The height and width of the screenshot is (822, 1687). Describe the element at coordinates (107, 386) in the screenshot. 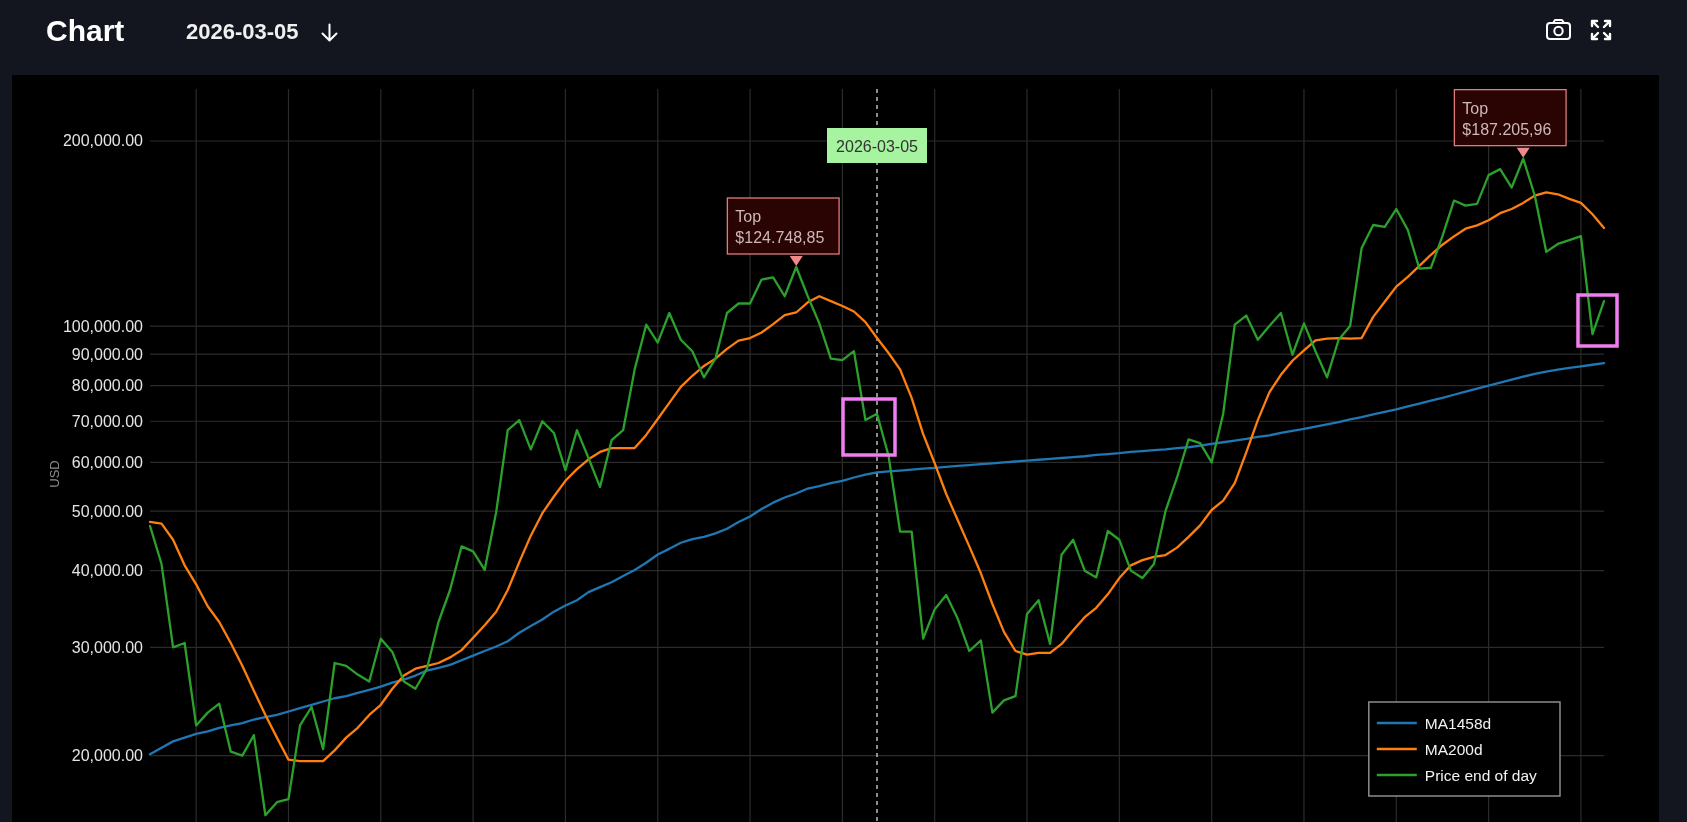

I see `y-tick-label: 80,000.00` at that location.